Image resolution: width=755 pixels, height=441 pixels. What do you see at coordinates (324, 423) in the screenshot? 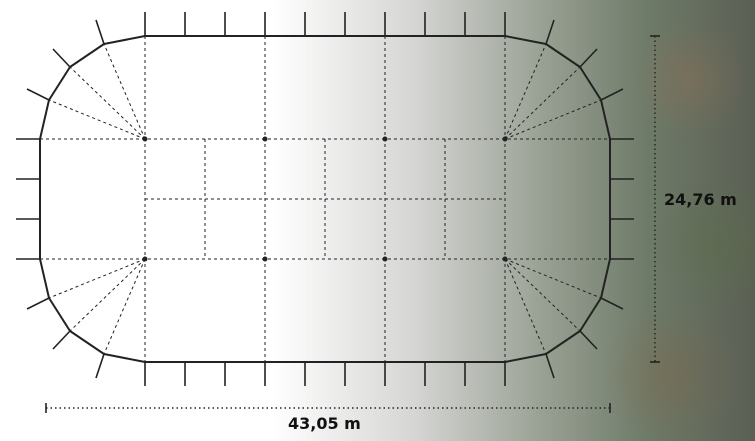
I see `width-label: 43,05 m` at bounding box center [324, 423].